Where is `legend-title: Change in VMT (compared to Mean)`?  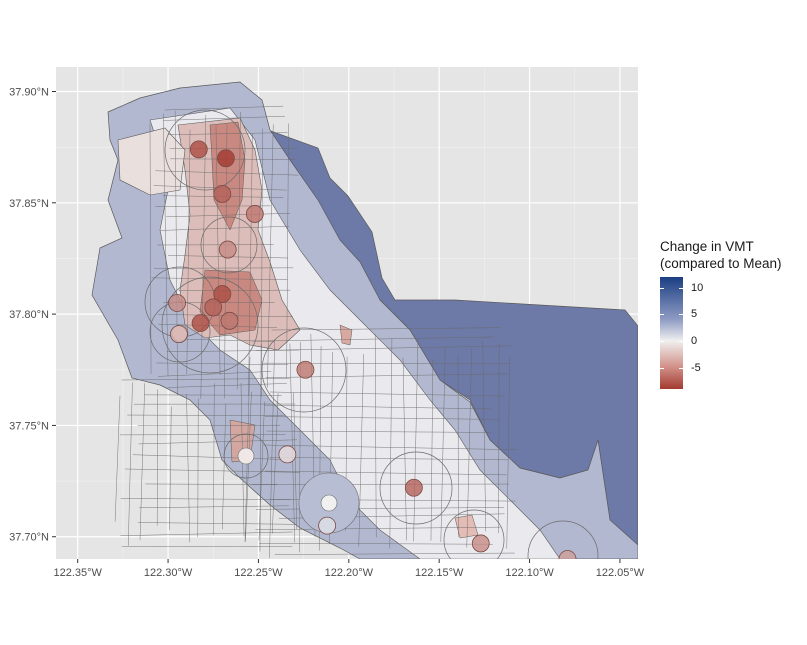 legend-title: Change in VMT (compared to Mean) is located at coordinates (721, 255).